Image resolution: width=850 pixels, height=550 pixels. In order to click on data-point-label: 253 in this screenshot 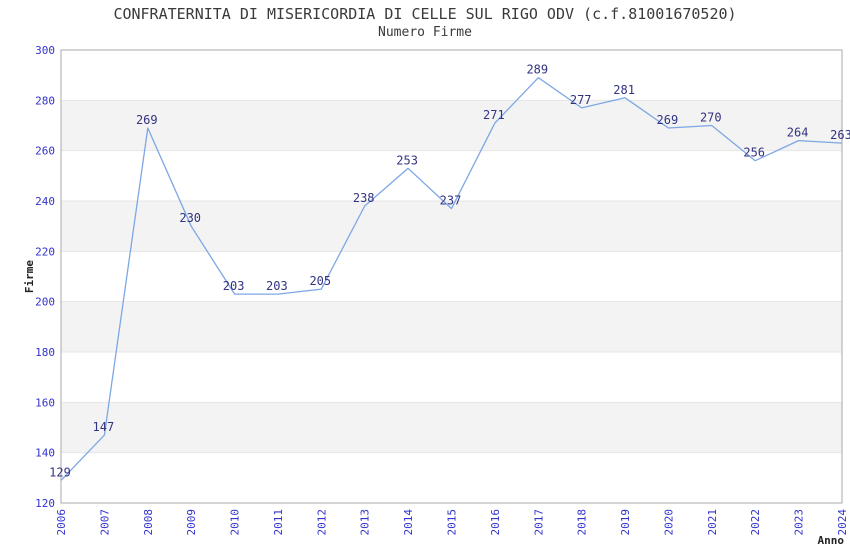, I will do `click(407, 160)`.